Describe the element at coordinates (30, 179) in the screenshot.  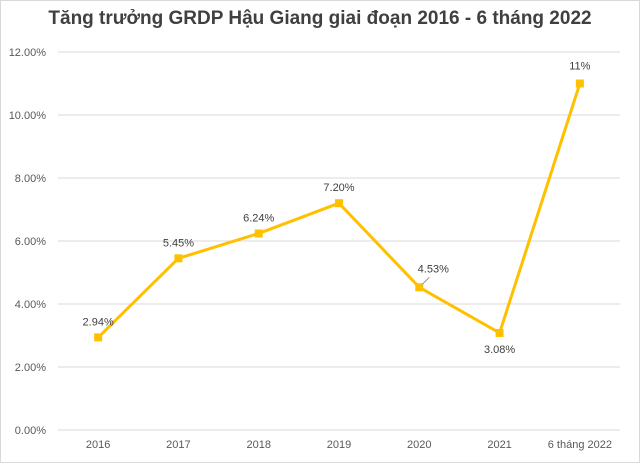
I see `y-tick-label: 8.00%` at that location.